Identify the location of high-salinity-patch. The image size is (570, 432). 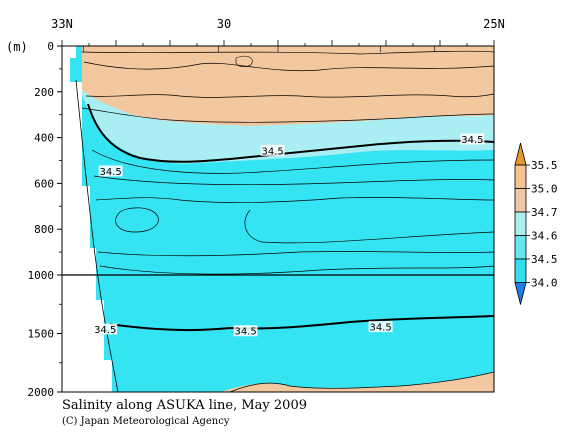
(357, 382).